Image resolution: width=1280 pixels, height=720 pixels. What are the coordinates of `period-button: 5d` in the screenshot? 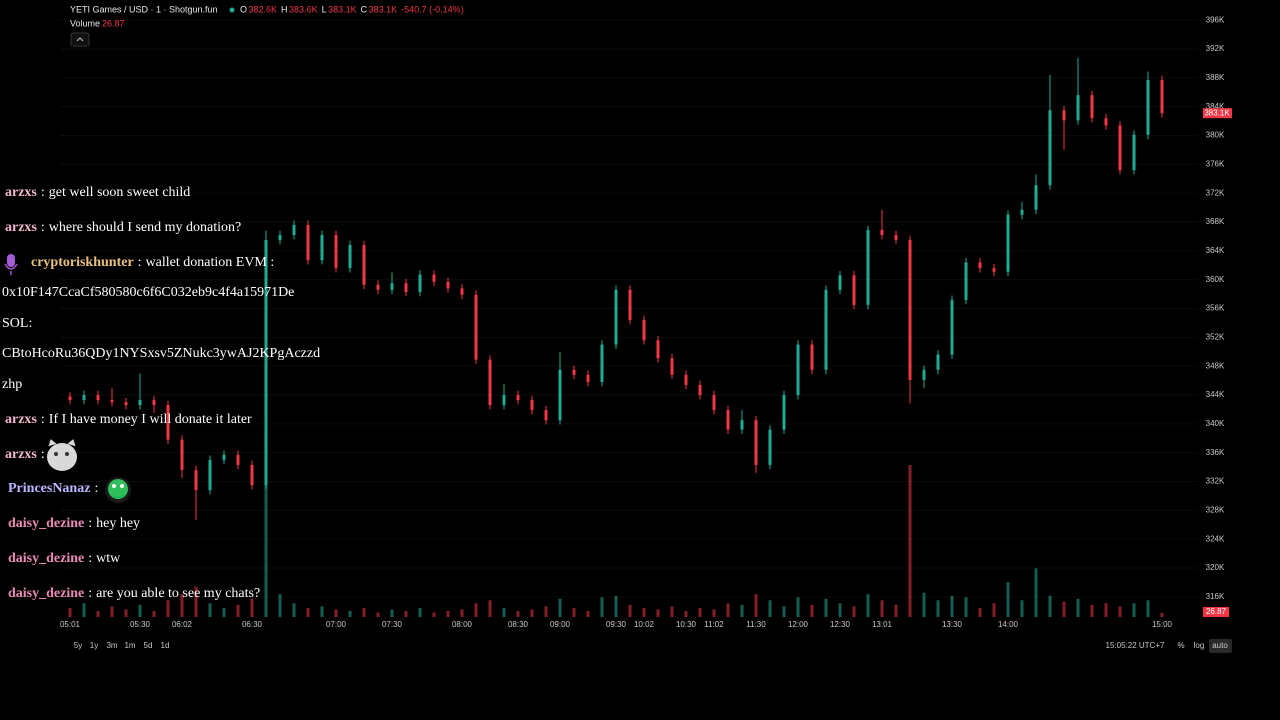 It's located at (148, 645).